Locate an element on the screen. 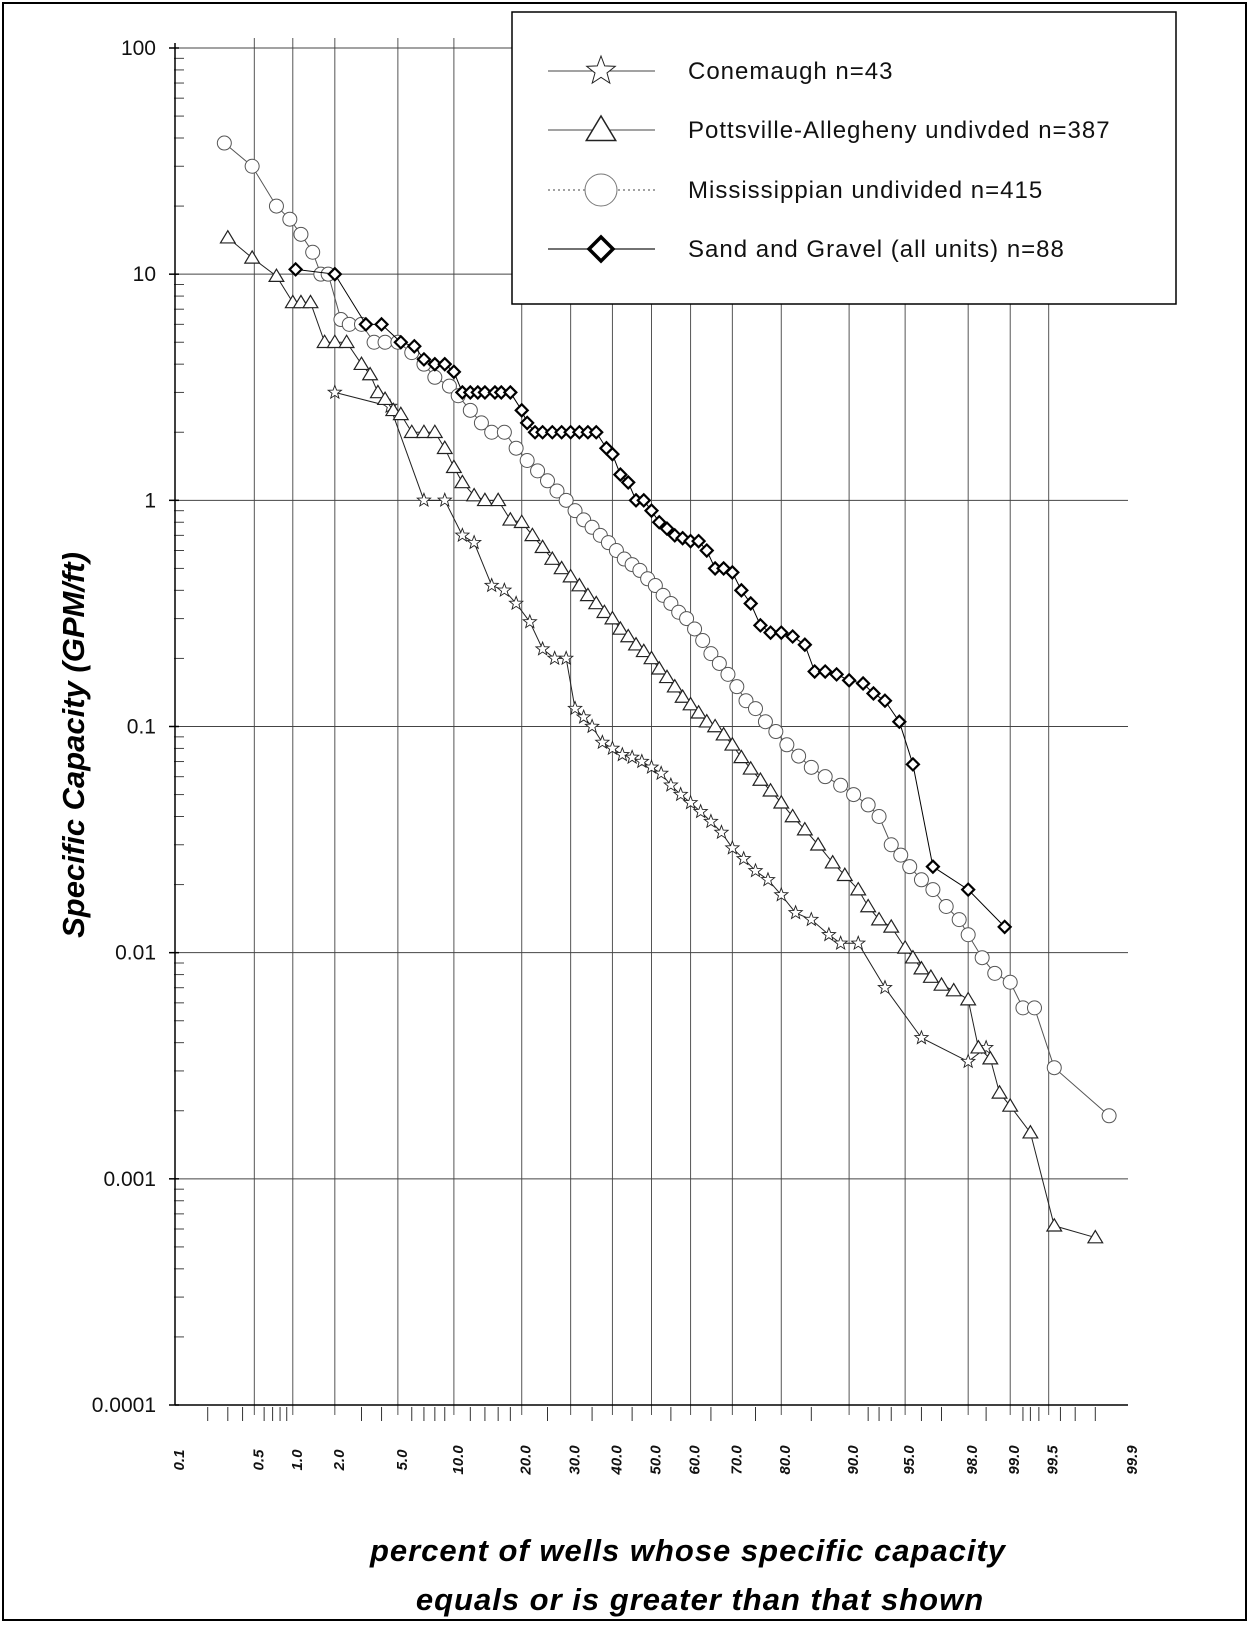  y-tick-label: 0.1 is located at coordinates (141, 727).